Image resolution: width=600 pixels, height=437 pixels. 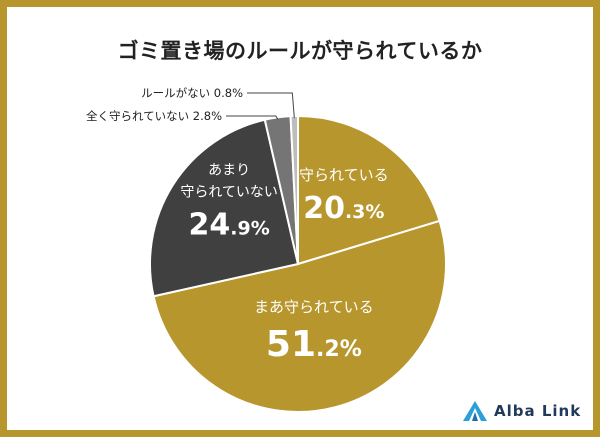 I want to click on chart-title: ゴミ置き場のルールが守られているか, so click(x=300, y=51).